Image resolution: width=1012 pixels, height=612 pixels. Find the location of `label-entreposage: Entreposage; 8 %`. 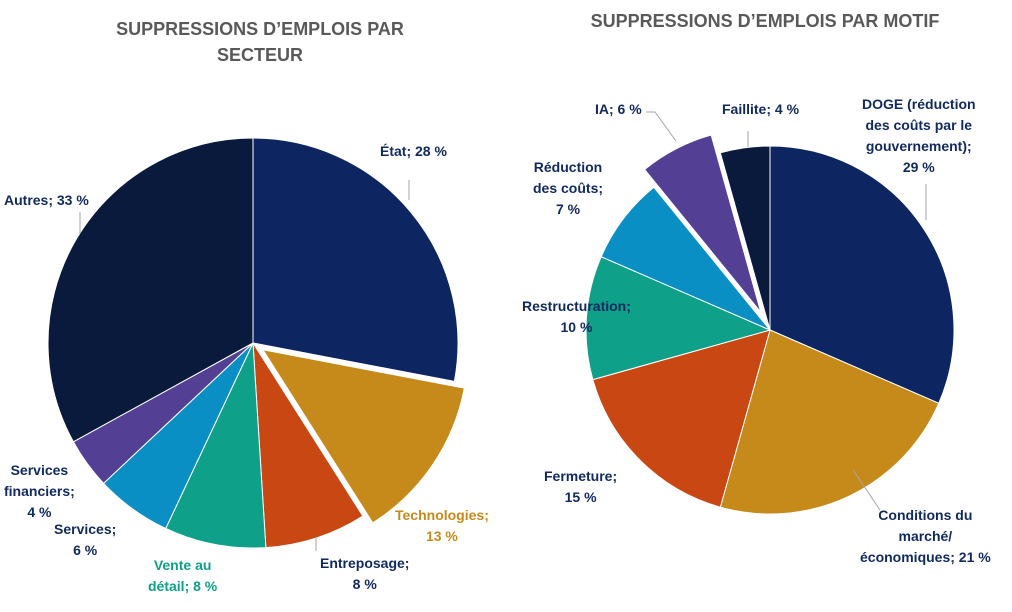

label-entreposage: Entreposage; 8 % is located at coordinates (364, 574).